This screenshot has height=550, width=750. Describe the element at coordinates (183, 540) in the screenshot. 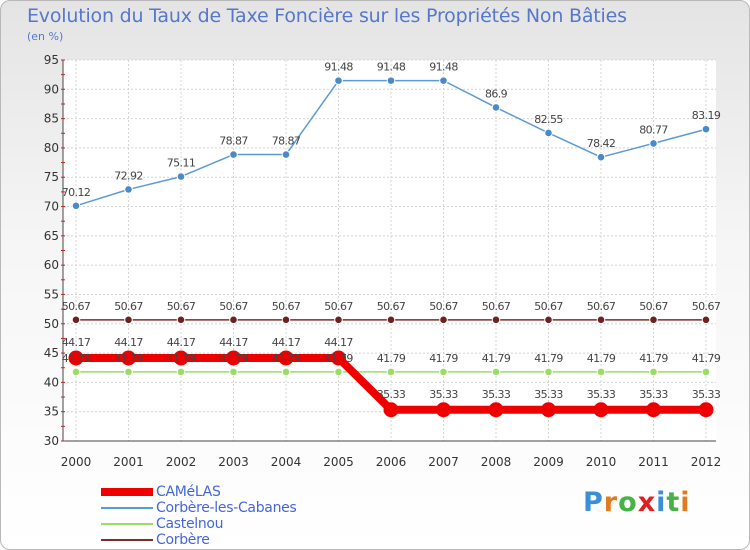

I see `legend-label: Corbère` at that location.